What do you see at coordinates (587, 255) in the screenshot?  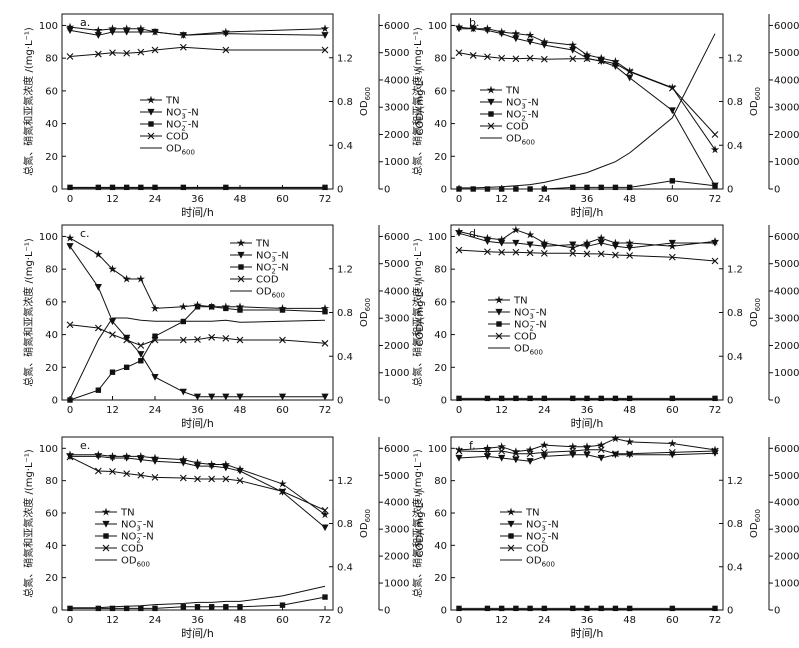 I see `series-line-cod` at bounding box center [587, 255].